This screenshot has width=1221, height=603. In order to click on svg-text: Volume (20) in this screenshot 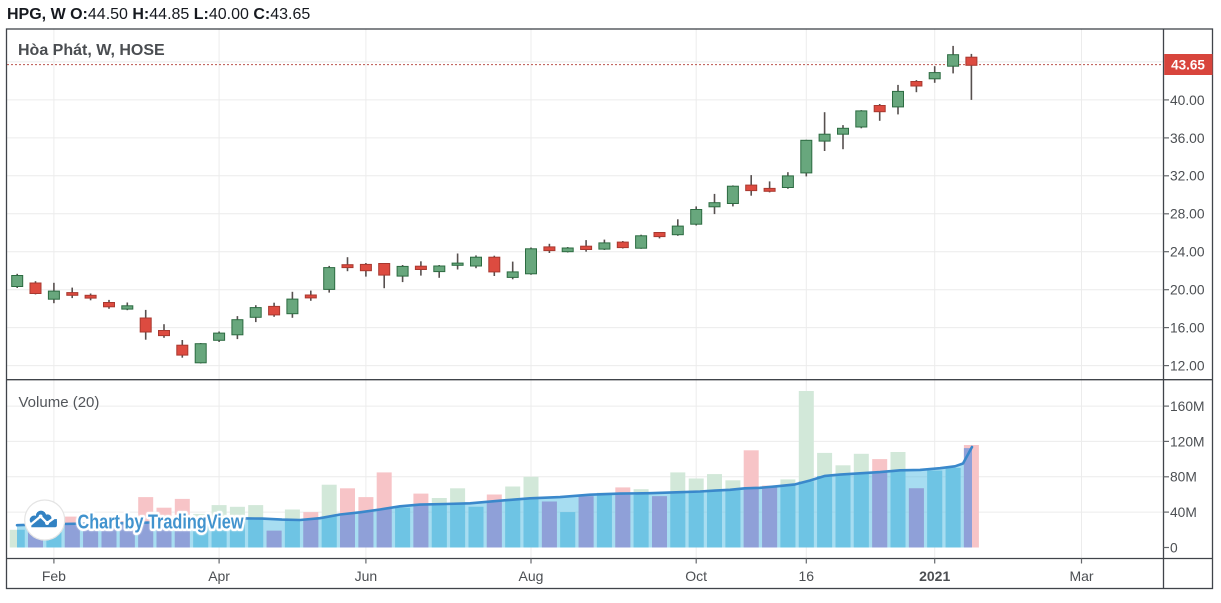, I will do `click(59, 402)`.